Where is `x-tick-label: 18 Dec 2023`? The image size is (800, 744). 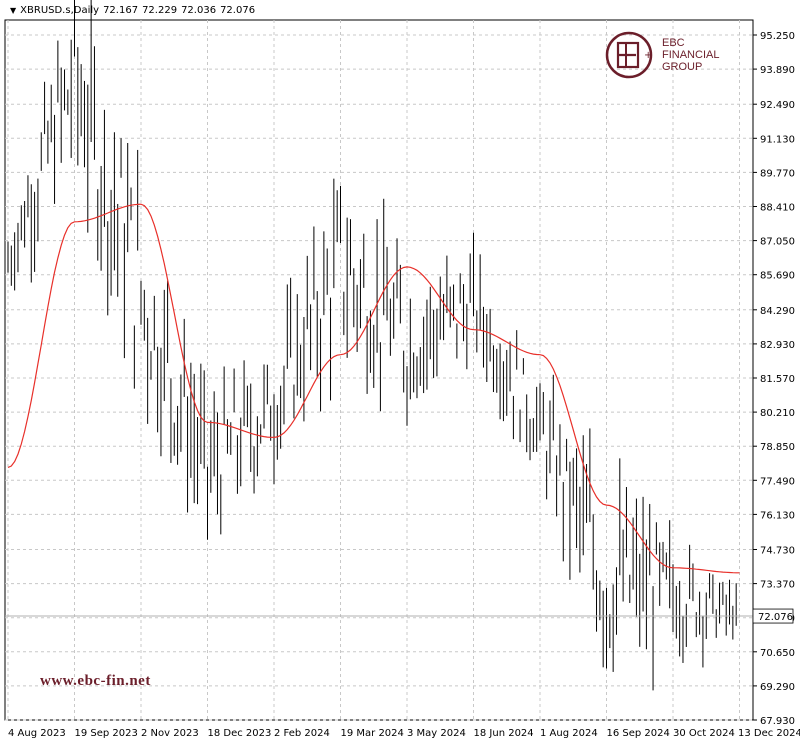
x-tick-label: 18 Dec 2023 is located at coordinates (240, 733).